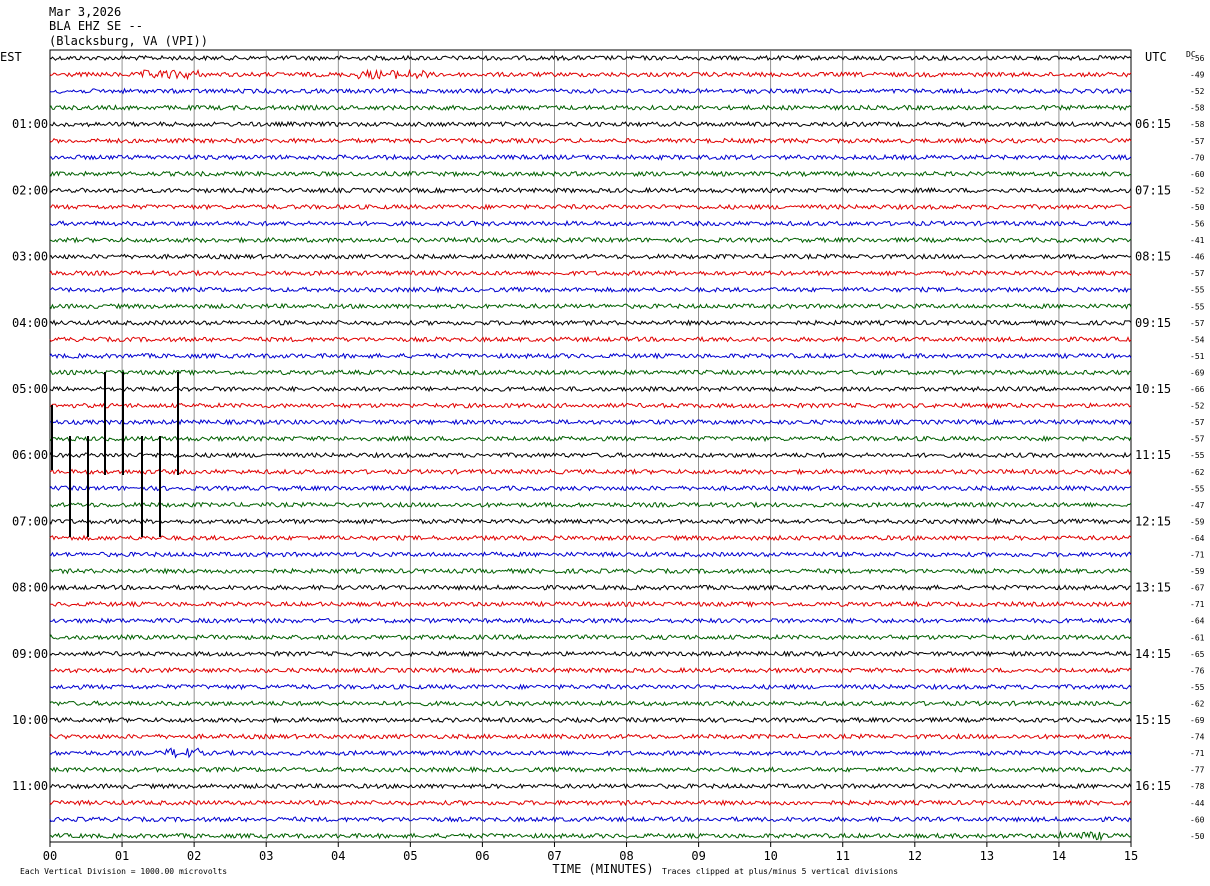  Describe the element at coordinates (1197, 339) in the screenshot. I see `dc-offset-value: -54` at that location.